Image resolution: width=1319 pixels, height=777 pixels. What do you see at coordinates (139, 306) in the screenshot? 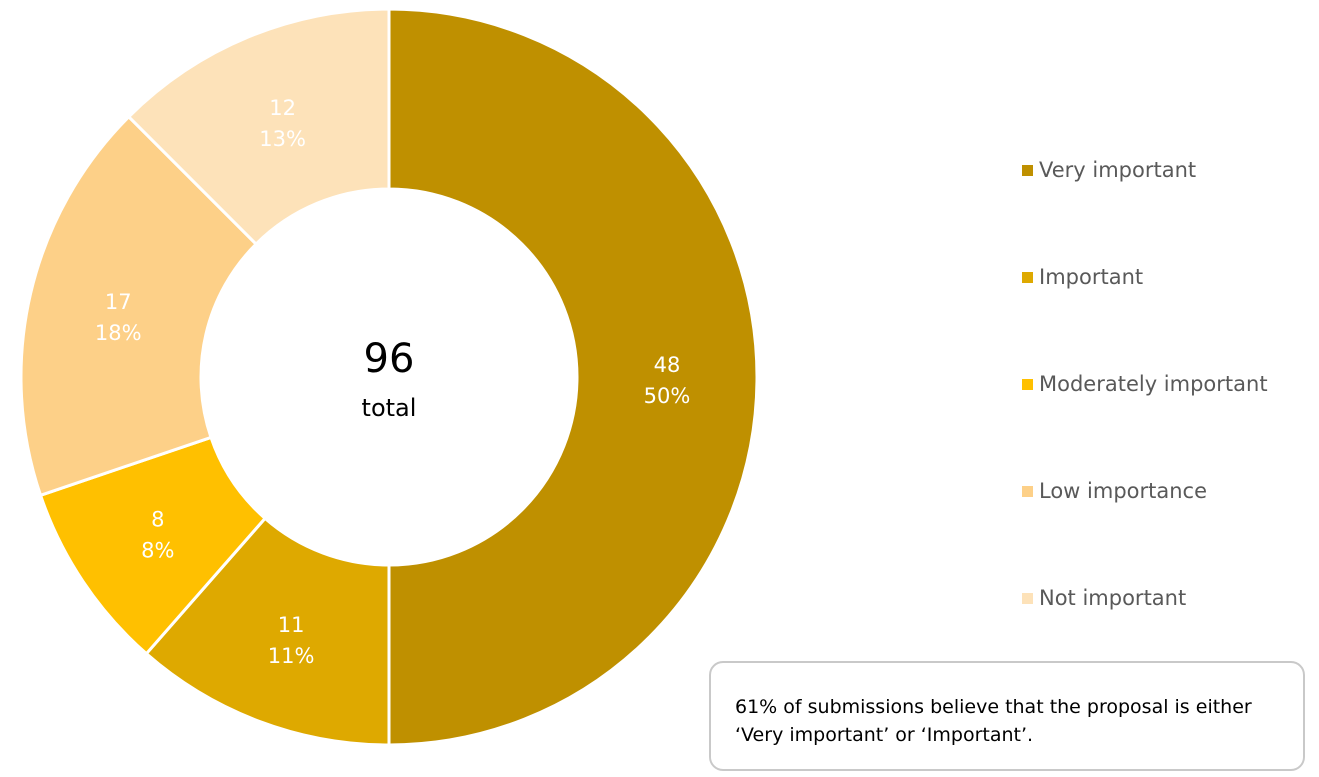
I see `slice-low-importance` at bounding box center [139, 306].